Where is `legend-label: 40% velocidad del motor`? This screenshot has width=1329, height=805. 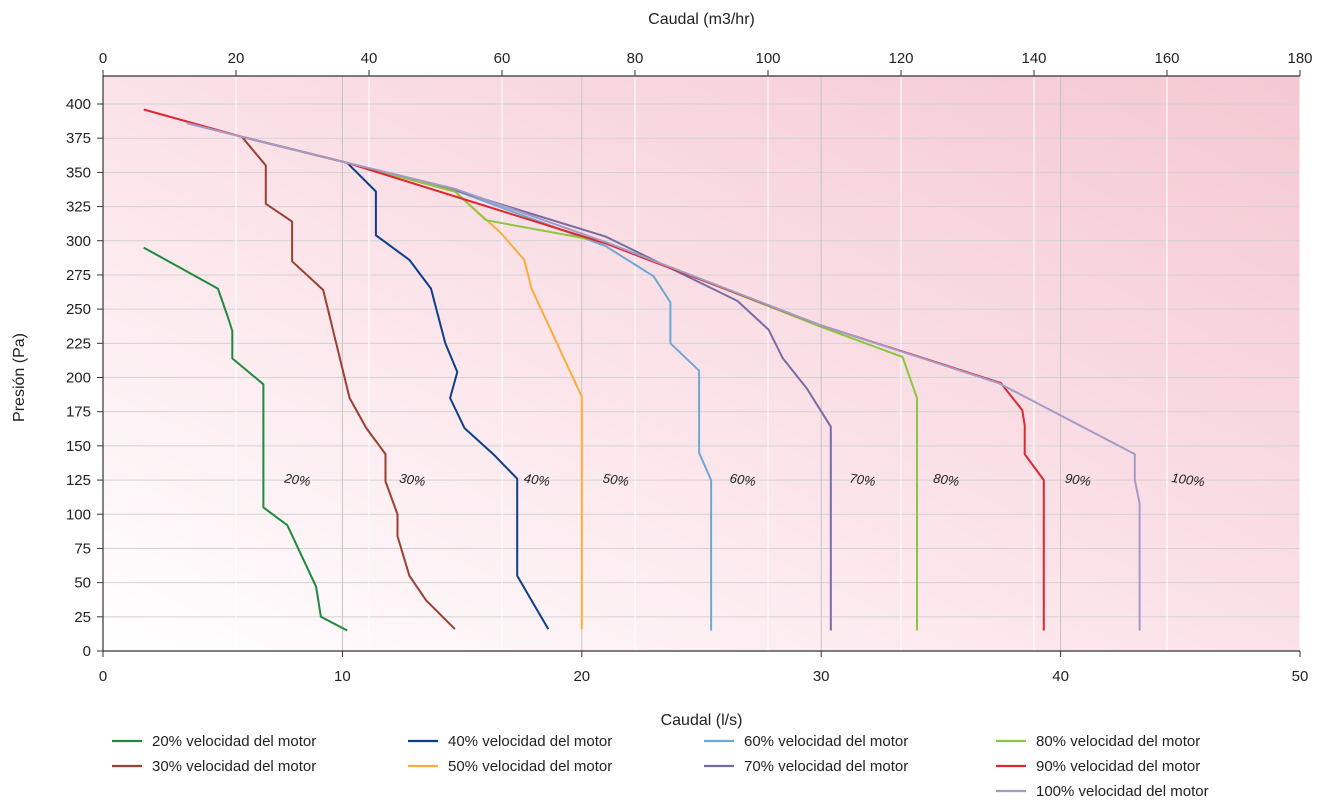
legend-label: 40% velocidad del motor is located at coordinates (530, 741).